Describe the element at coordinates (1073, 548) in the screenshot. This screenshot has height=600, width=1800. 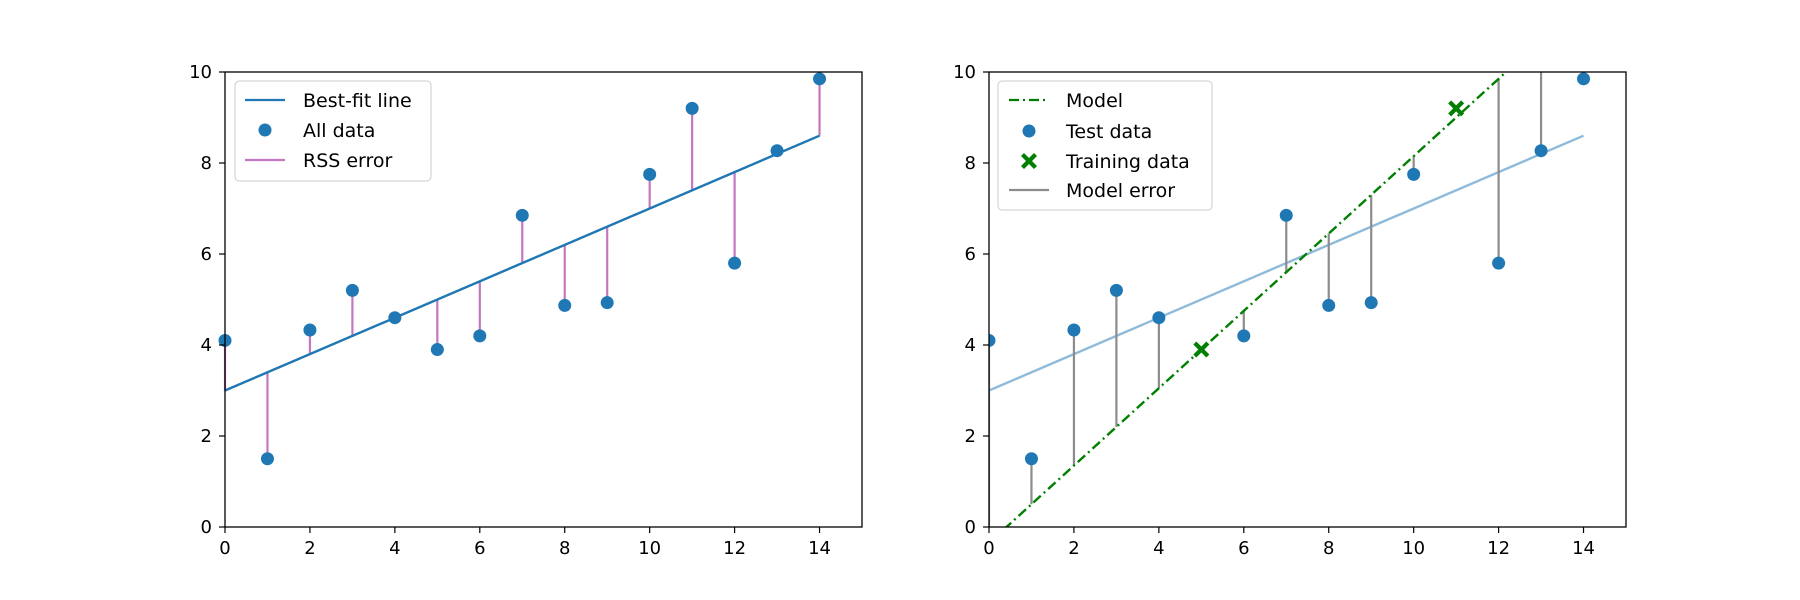
I see `right-x-tick-label: 2` at that location.